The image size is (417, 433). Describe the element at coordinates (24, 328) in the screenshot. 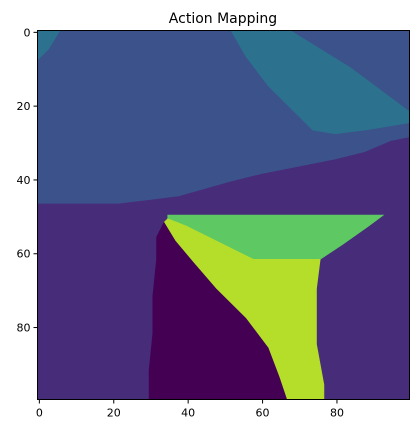

I see `y-tick-label-4: 80` at that location.